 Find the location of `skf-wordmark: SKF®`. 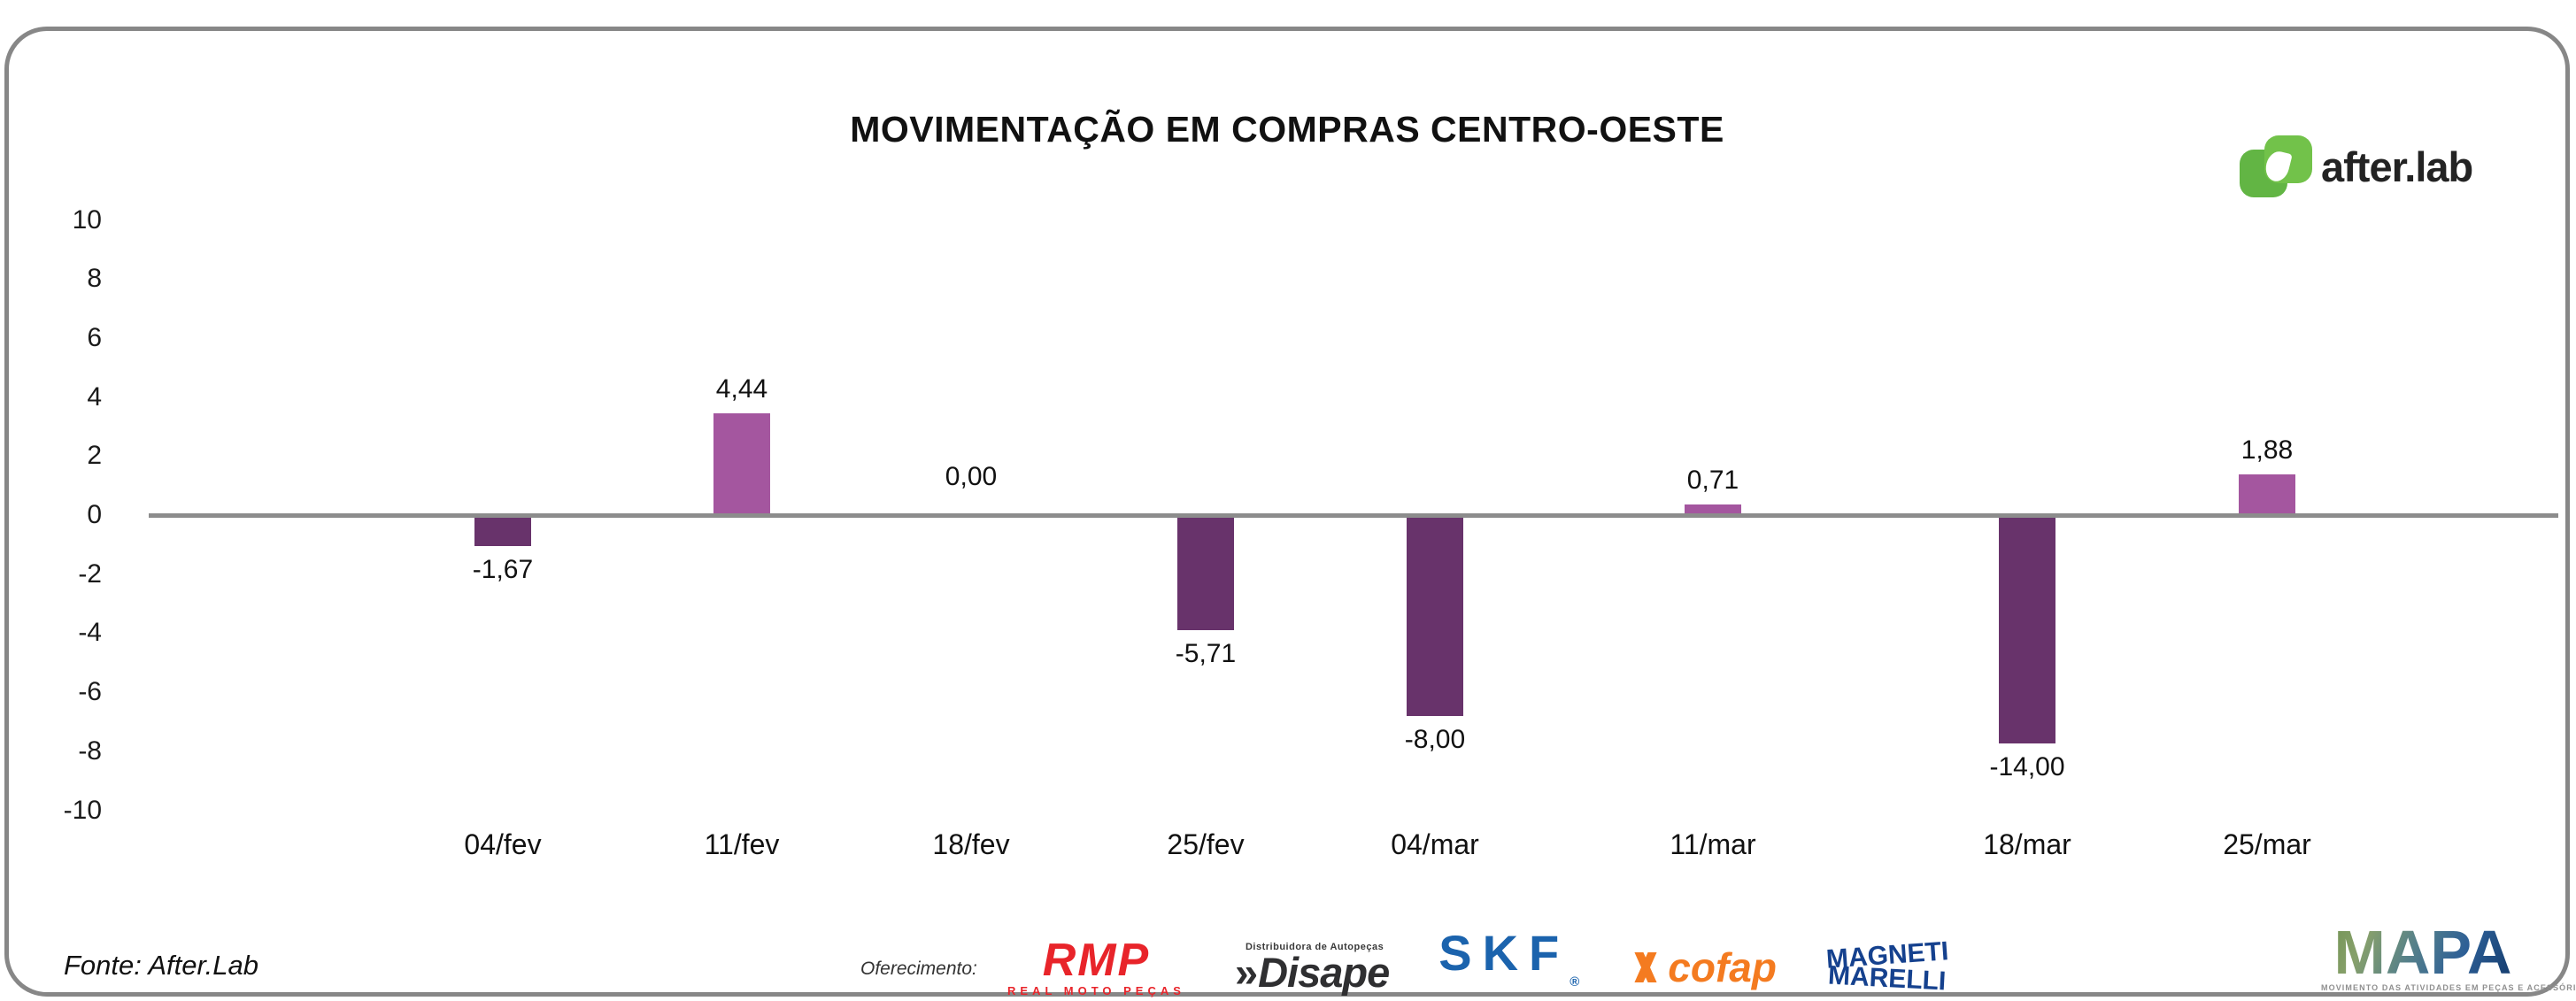

skf-wordmark: SKF® is located at coordinates (1509, 956).